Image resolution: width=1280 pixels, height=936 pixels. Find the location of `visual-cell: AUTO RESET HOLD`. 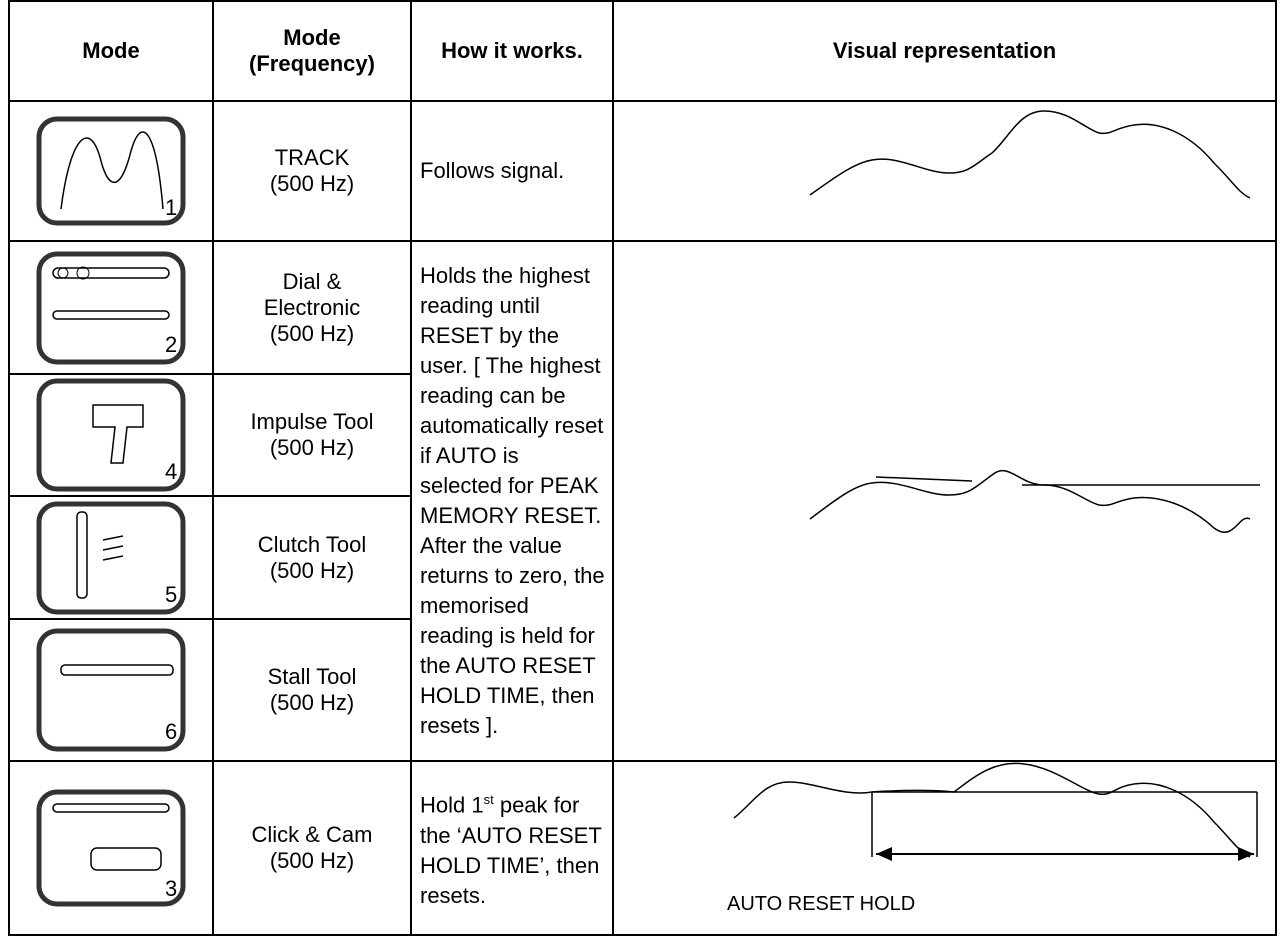

visual-cell: AUTO RESET HOLD is located at coordinates (944, 848).